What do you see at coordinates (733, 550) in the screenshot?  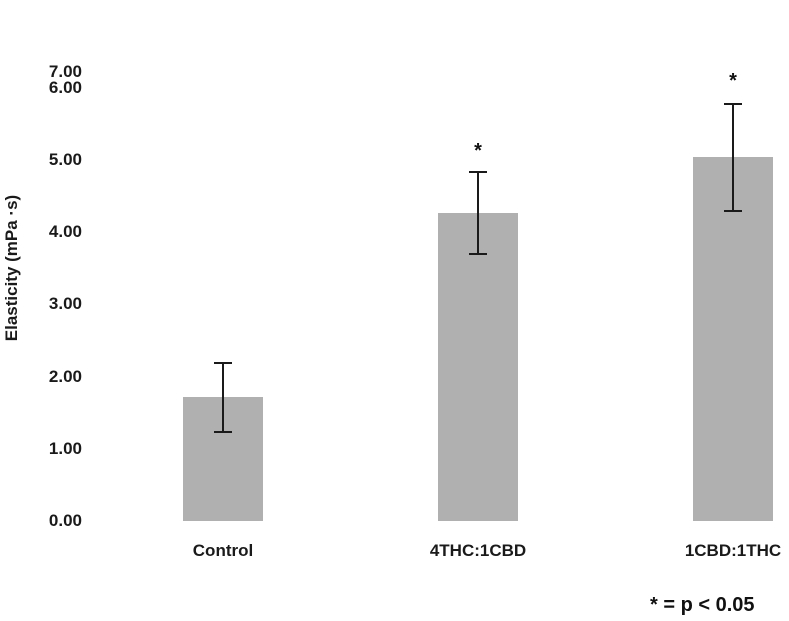 I see `category-label-1cbd-1thc: 1CBD:1THC` at bounding box center [733, 550].